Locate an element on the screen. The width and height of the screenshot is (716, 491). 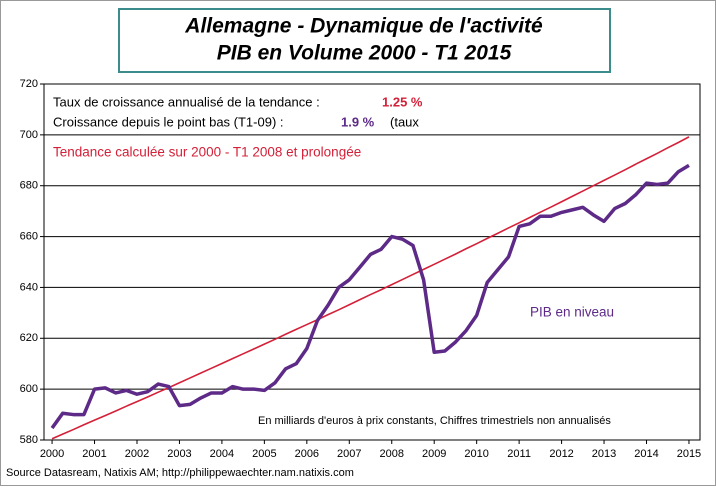
x-tick-label: 2009 is located at coordinates (434, 454).